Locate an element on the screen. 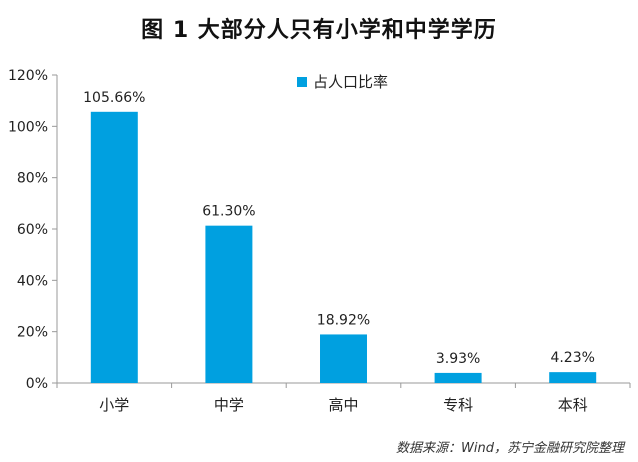  y-tick-label: 60% is located at coordinates (32, 230).